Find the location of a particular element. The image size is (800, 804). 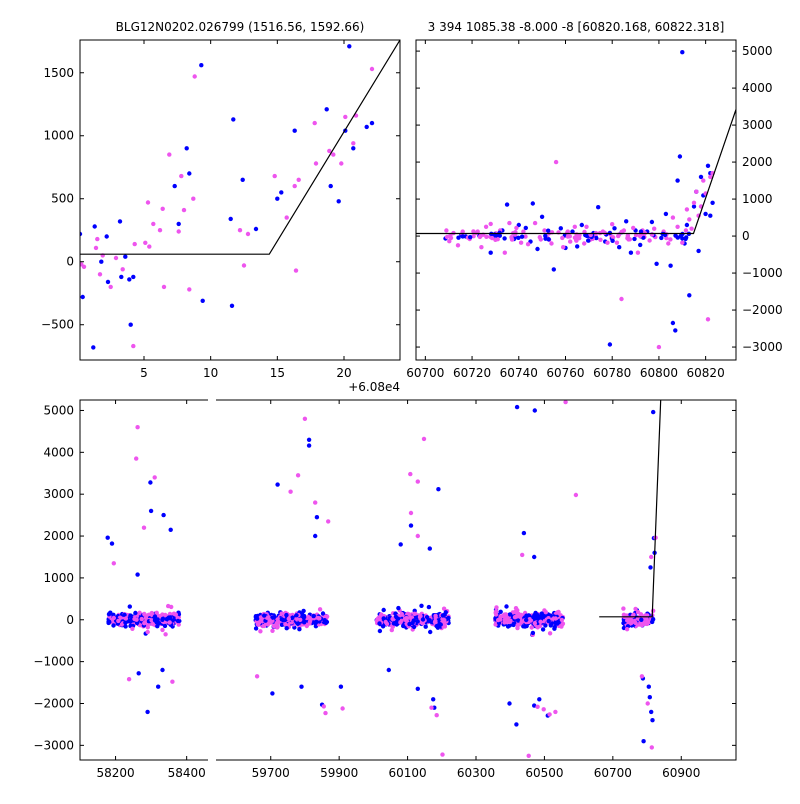

top-right-y-tick-label: −3000 is located at coordinates (762, 347).